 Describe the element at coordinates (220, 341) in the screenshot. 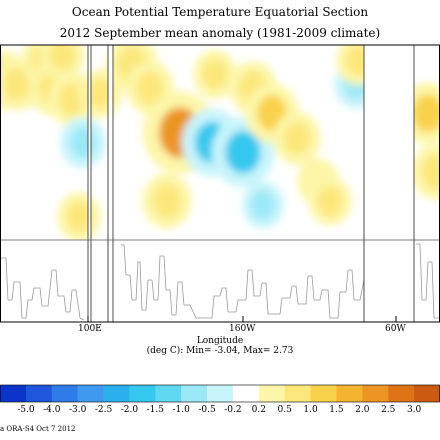

I see `x-axis-label: Longitude` at that location.